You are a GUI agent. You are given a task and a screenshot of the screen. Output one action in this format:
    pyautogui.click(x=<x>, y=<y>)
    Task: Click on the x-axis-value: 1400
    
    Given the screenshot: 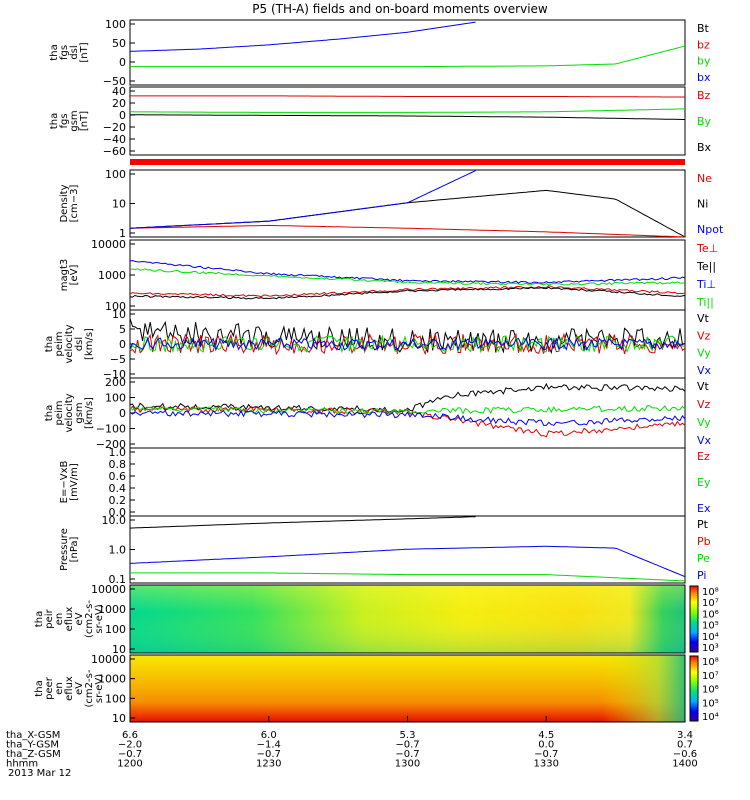 What is the action you would take?
    pyautogui.click(x=684, y=764)
    